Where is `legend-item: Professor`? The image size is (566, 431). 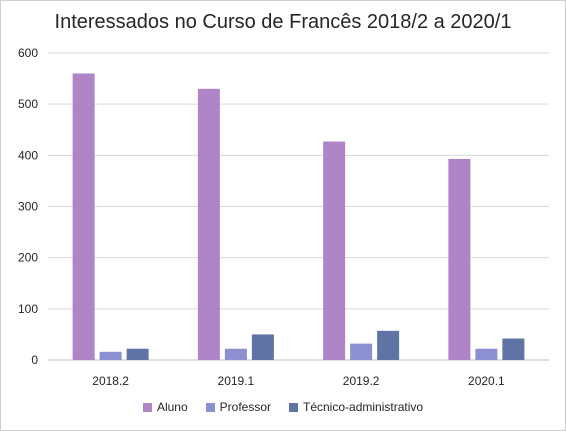
legend-item: Professor is located at coordinates (238, 407).